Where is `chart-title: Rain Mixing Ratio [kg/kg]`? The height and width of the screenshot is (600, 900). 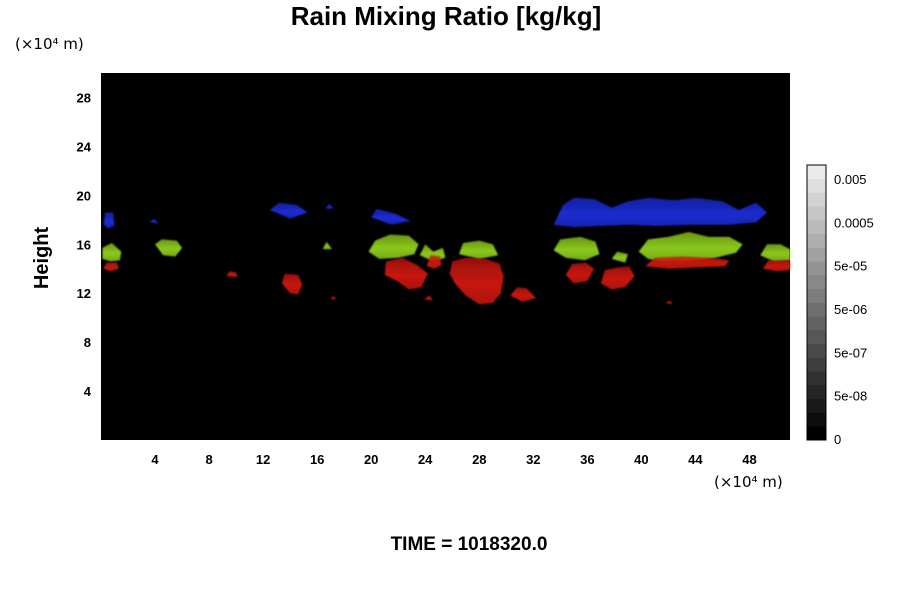
chart-title: Rain Mixing Ratio [kg/kg] is located at coordinates (446, 16).